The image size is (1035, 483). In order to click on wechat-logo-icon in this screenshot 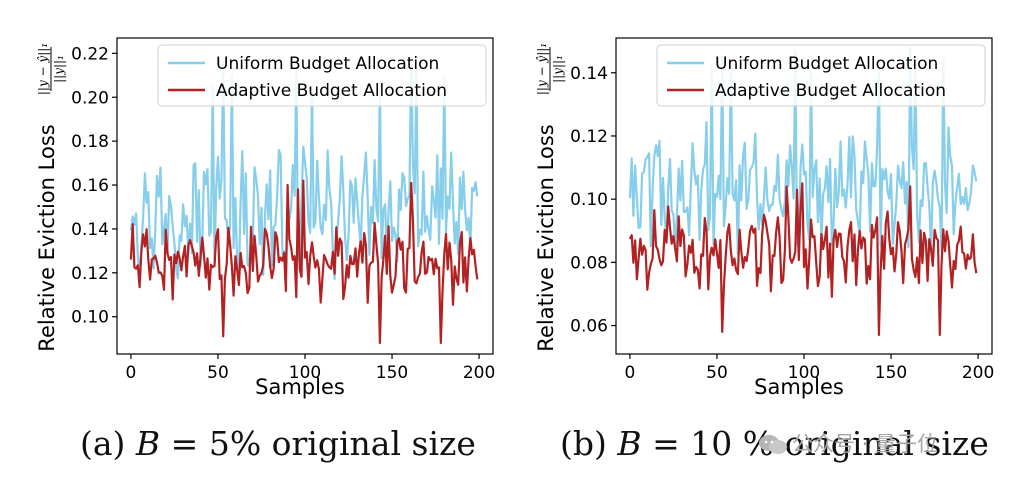, I will do `click(773, 444)`.